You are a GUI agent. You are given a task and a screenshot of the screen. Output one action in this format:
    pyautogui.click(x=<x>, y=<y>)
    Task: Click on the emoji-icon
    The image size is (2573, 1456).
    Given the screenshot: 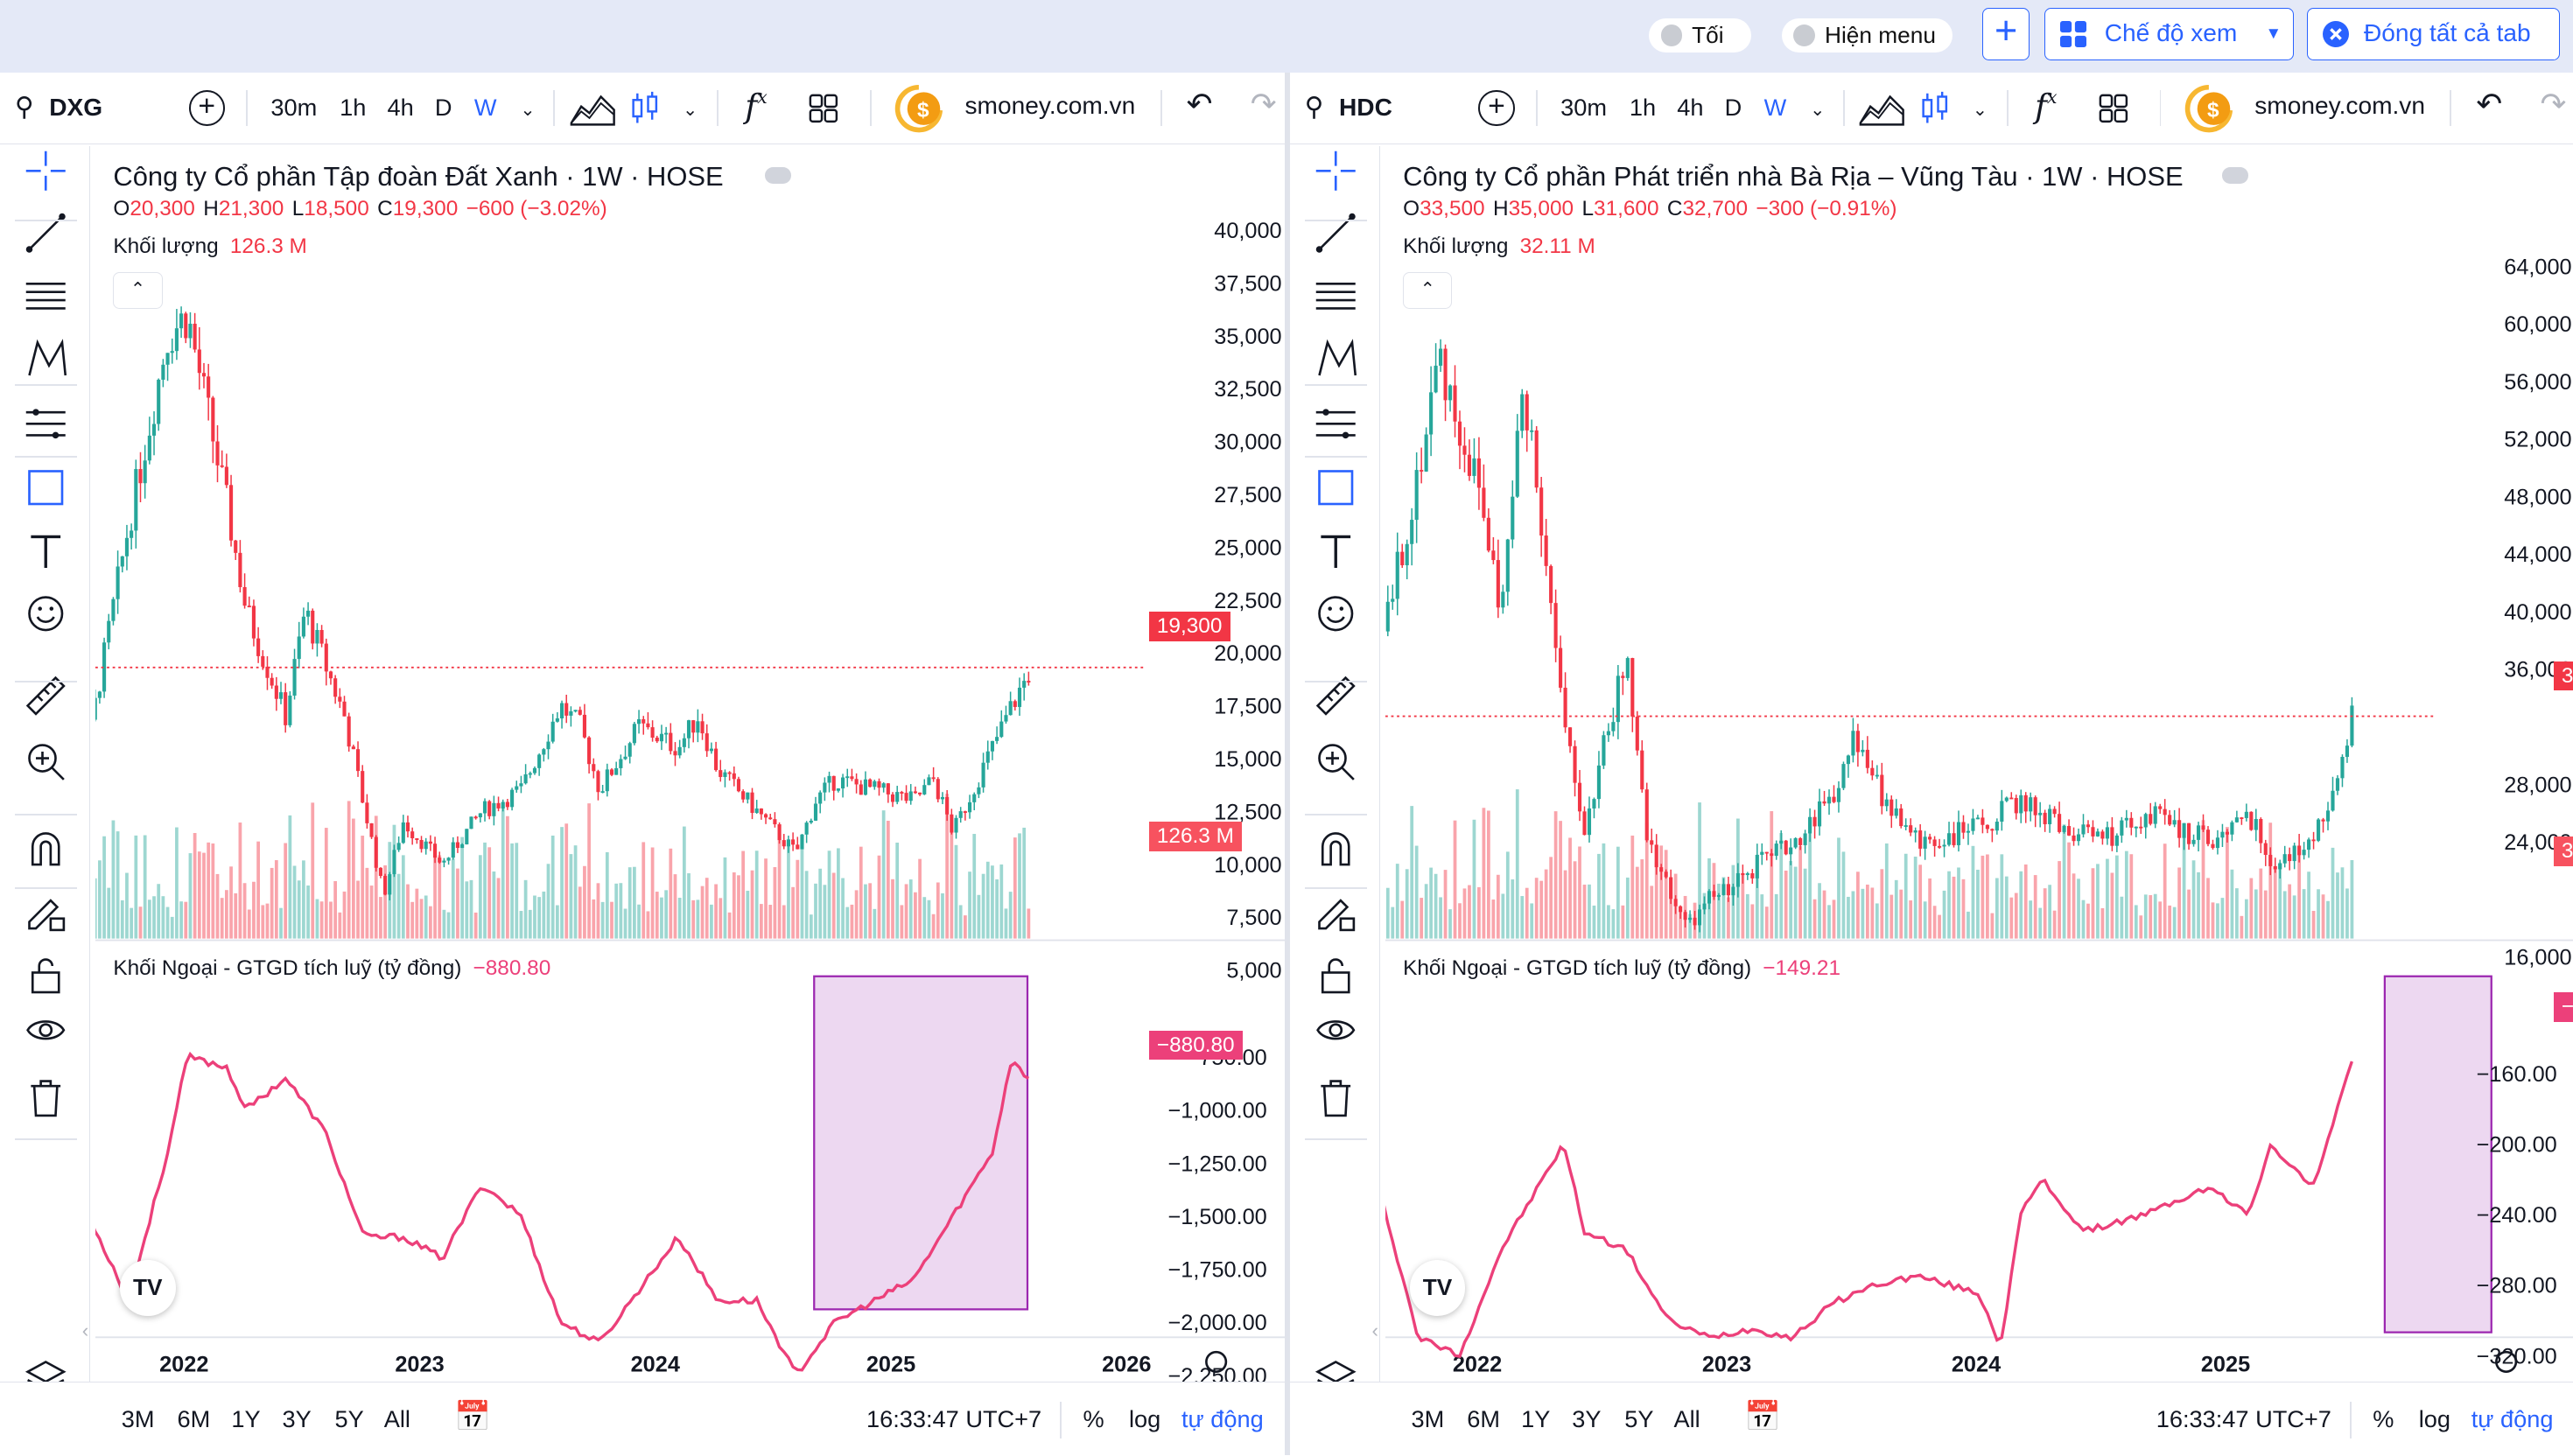 What is the action you would take?
    pyautogui.click(x=1336, y=614)
    